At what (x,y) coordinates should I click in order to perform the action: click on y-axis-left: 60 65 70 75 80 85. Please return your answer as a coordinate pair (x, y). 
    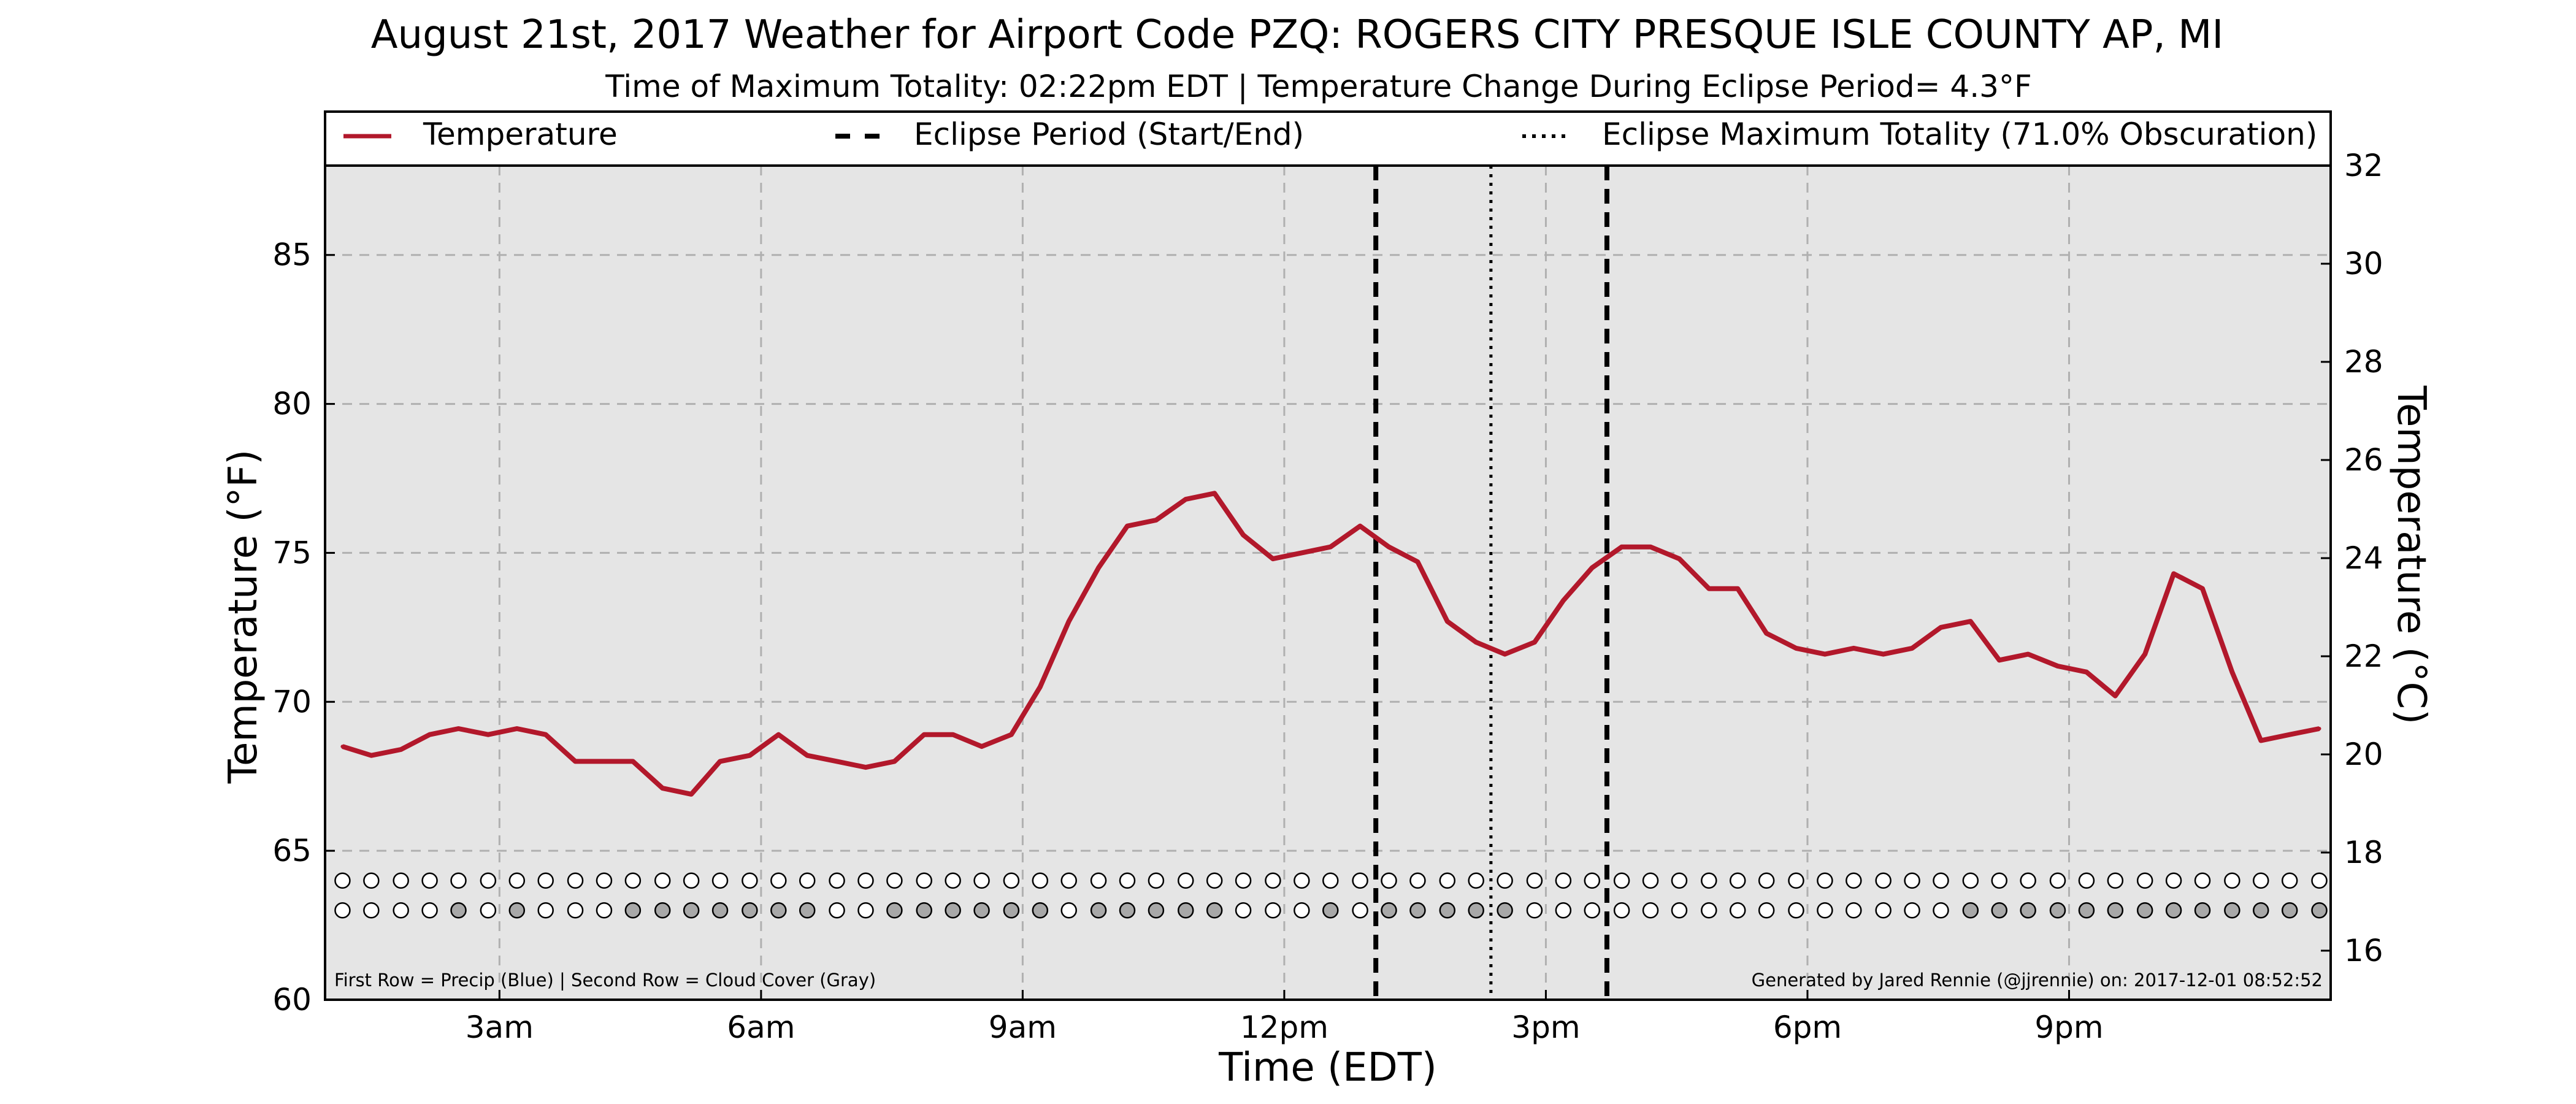
    Looking at the image, I should click on (303, 627).